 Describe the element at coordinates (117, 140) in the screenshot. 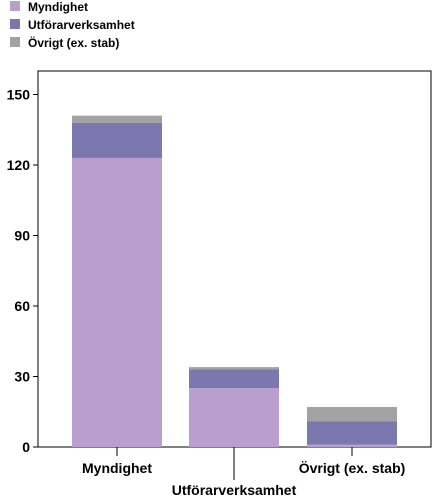

I see `bar-myndighet-utf-rarverksamhet` at that location.